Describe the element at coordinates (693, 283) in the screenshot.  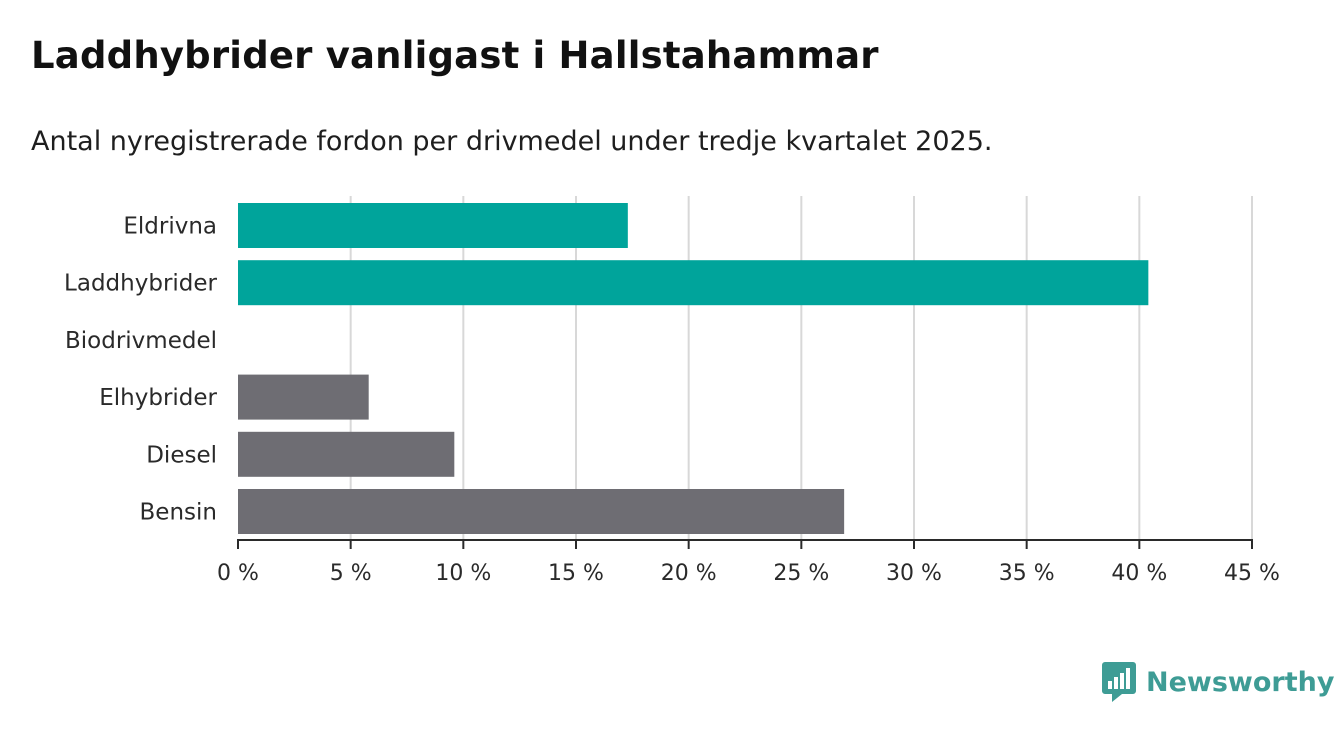
I see `bar-laddhybrider` at that location.